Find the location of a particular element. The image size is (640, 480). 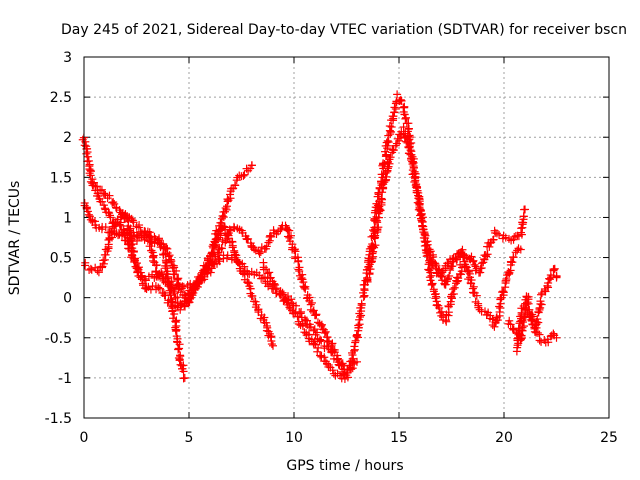

x-axis-label: GPS time / hours is located at coordinates (344, 466).